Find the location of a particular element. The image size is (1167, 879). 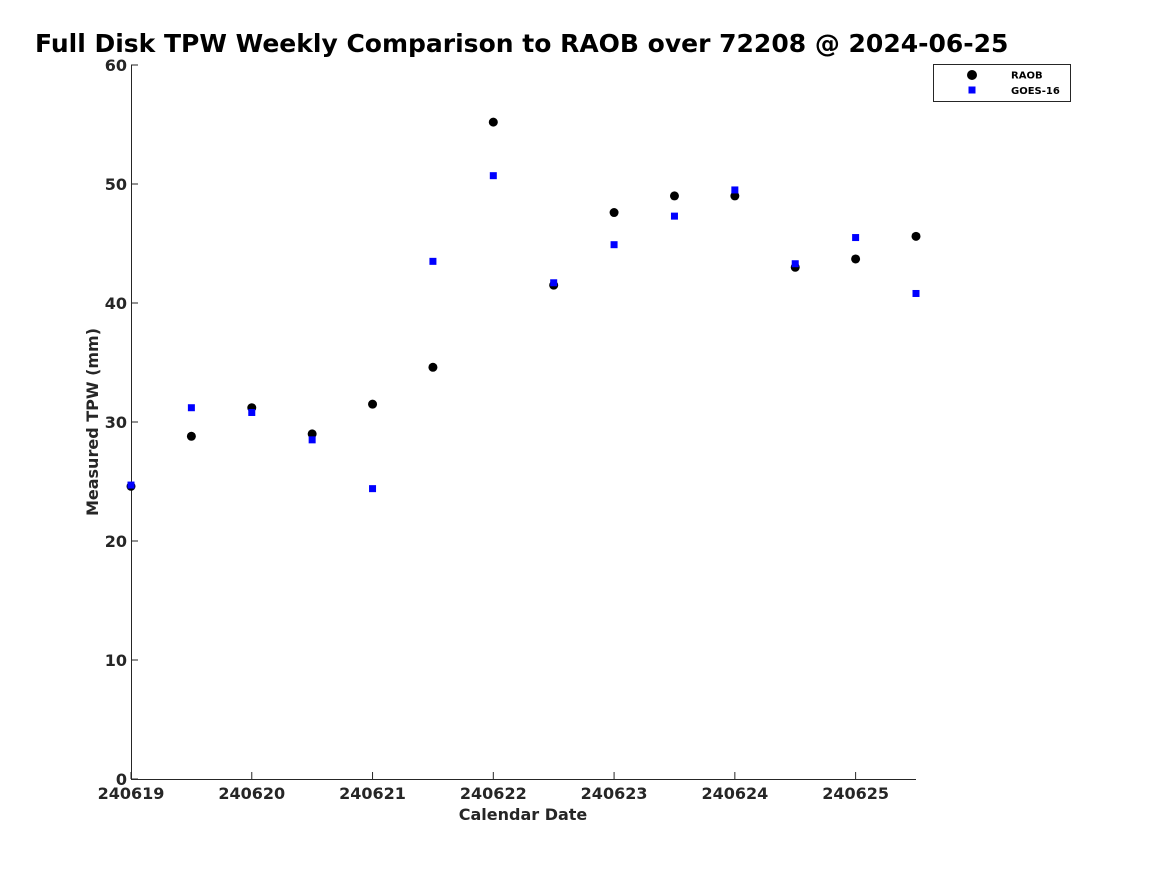

x-tick-label: 240625 is located at coordinates (855, 793).